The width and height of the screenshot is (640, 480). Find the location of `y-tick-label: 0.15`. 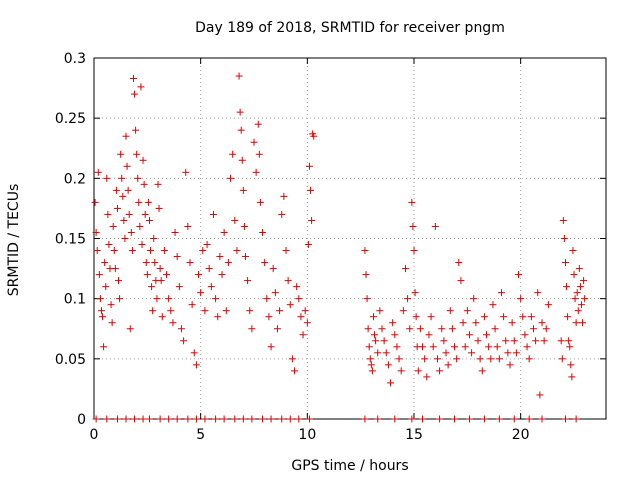

y-tick-label: 0.15 is located at coordinates (70, 240).